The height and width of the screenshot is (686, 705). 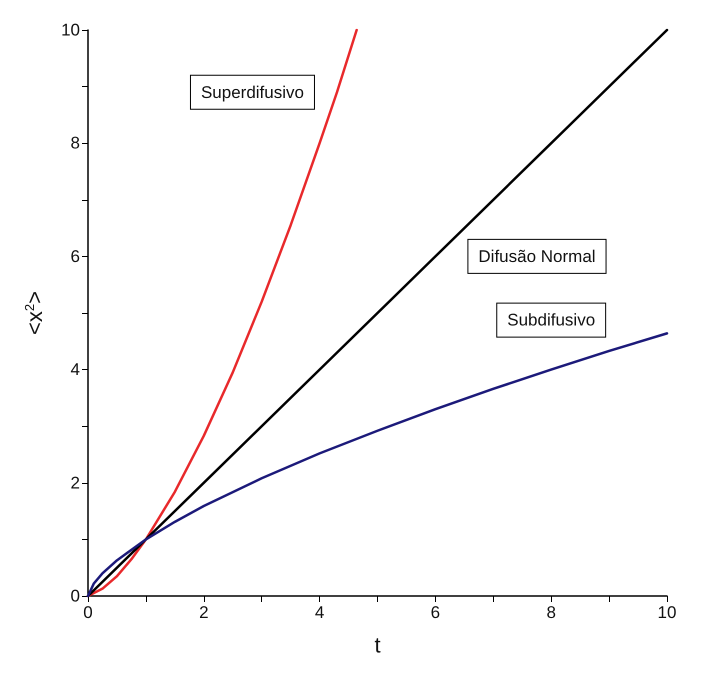 What do you see at coordinates (319, 612) in the screenshot?
I see `x-tick-label: 4` at bounding box center [319, 612].